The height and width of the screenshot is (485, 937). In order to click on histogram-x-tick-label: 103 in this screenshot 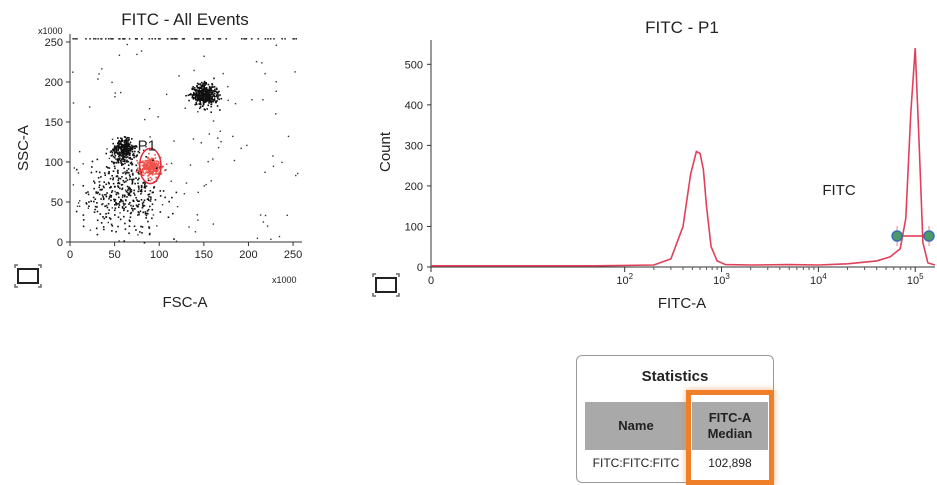, I will do `click(721, 279)`.